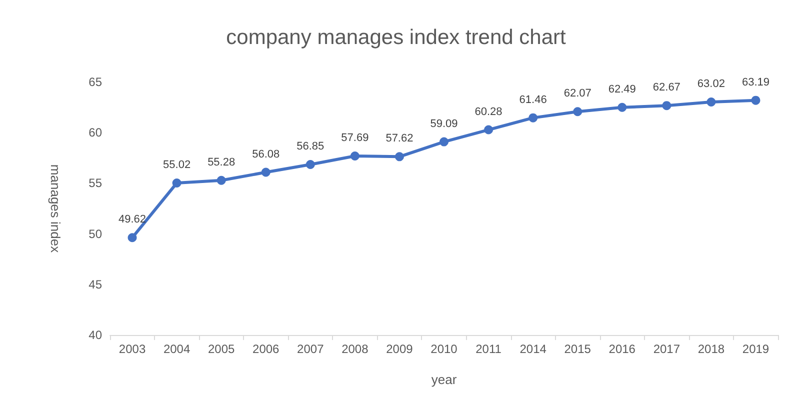  What do you see at coordinates (95, 233) in the screenshot?
I see `y-tick-label: 50` at bounding box center [95, 233].